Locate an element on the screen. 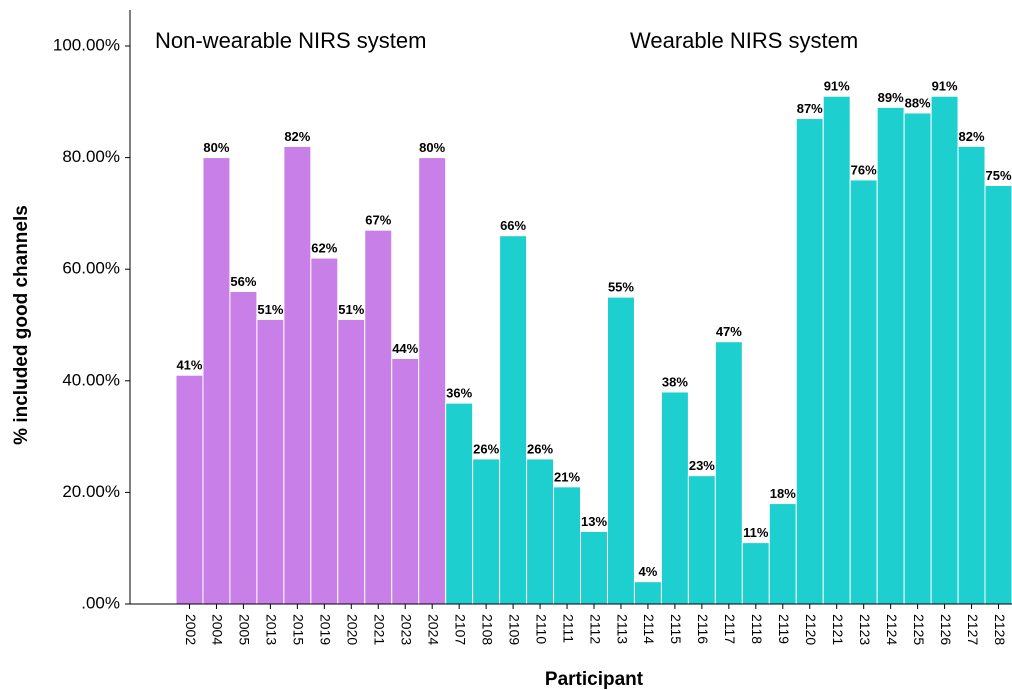 This screenshot has width=1012, height=690. x-tick-label: 2023 is located at coordinates (407, 629).